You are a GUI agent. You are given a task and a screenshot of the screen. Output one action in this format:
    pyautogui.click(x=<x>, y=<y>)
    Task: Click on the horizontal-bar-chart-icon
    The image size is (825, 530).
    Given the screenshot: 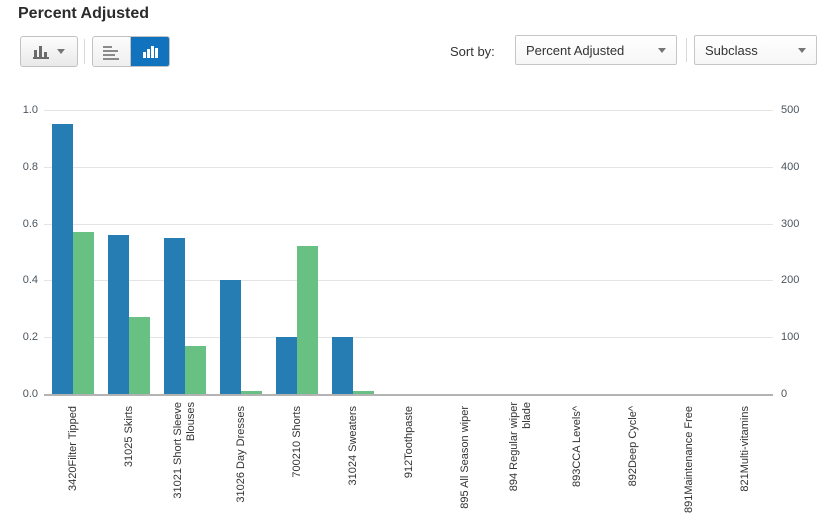 What is the action you would take?
    pyautogui.click(x=111, y=52)
    